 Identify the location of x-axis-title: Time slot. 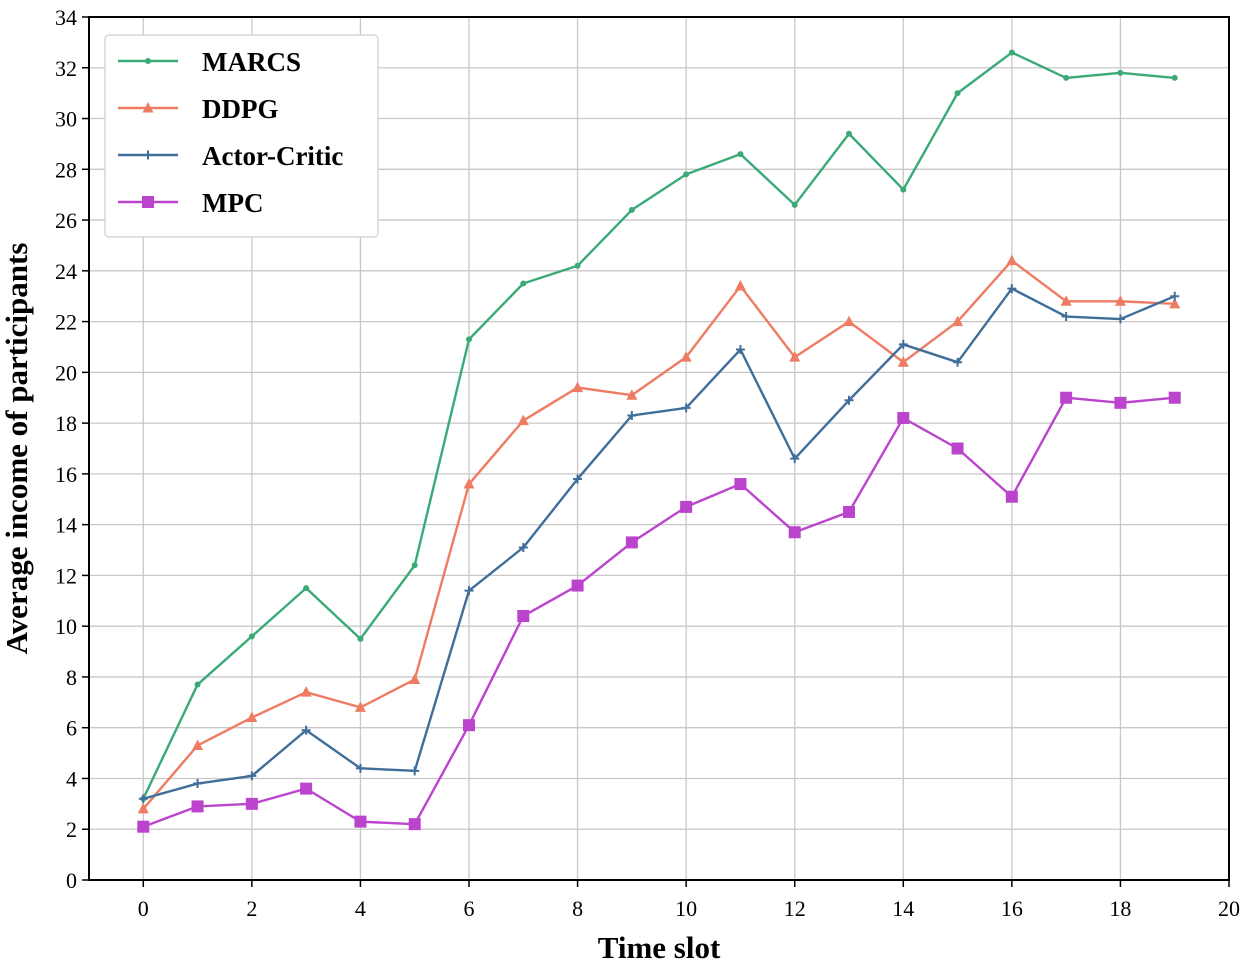
(659, 947).